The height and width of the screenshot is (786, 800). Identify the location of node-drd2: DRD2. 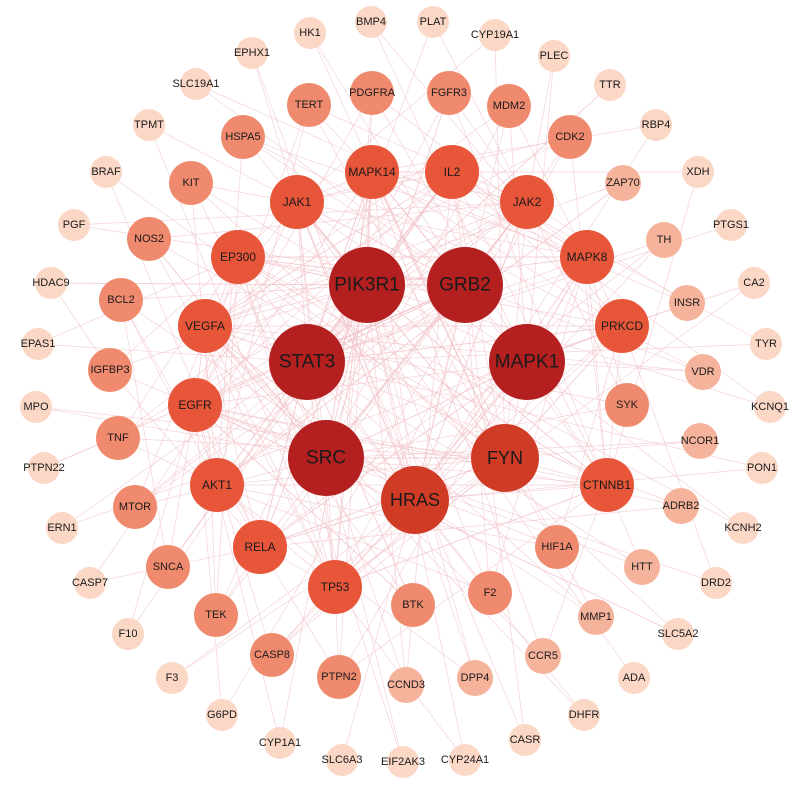
(716, 583).